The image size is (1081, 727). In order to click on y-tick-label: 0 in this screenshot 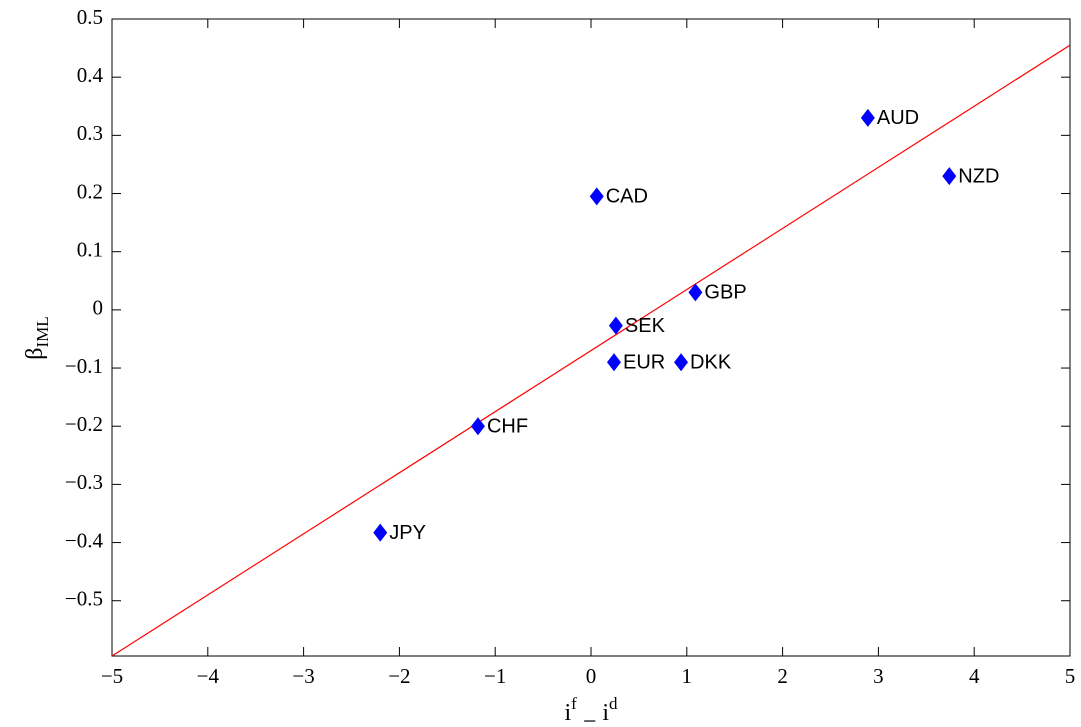, I will do `click(98, 308)`.